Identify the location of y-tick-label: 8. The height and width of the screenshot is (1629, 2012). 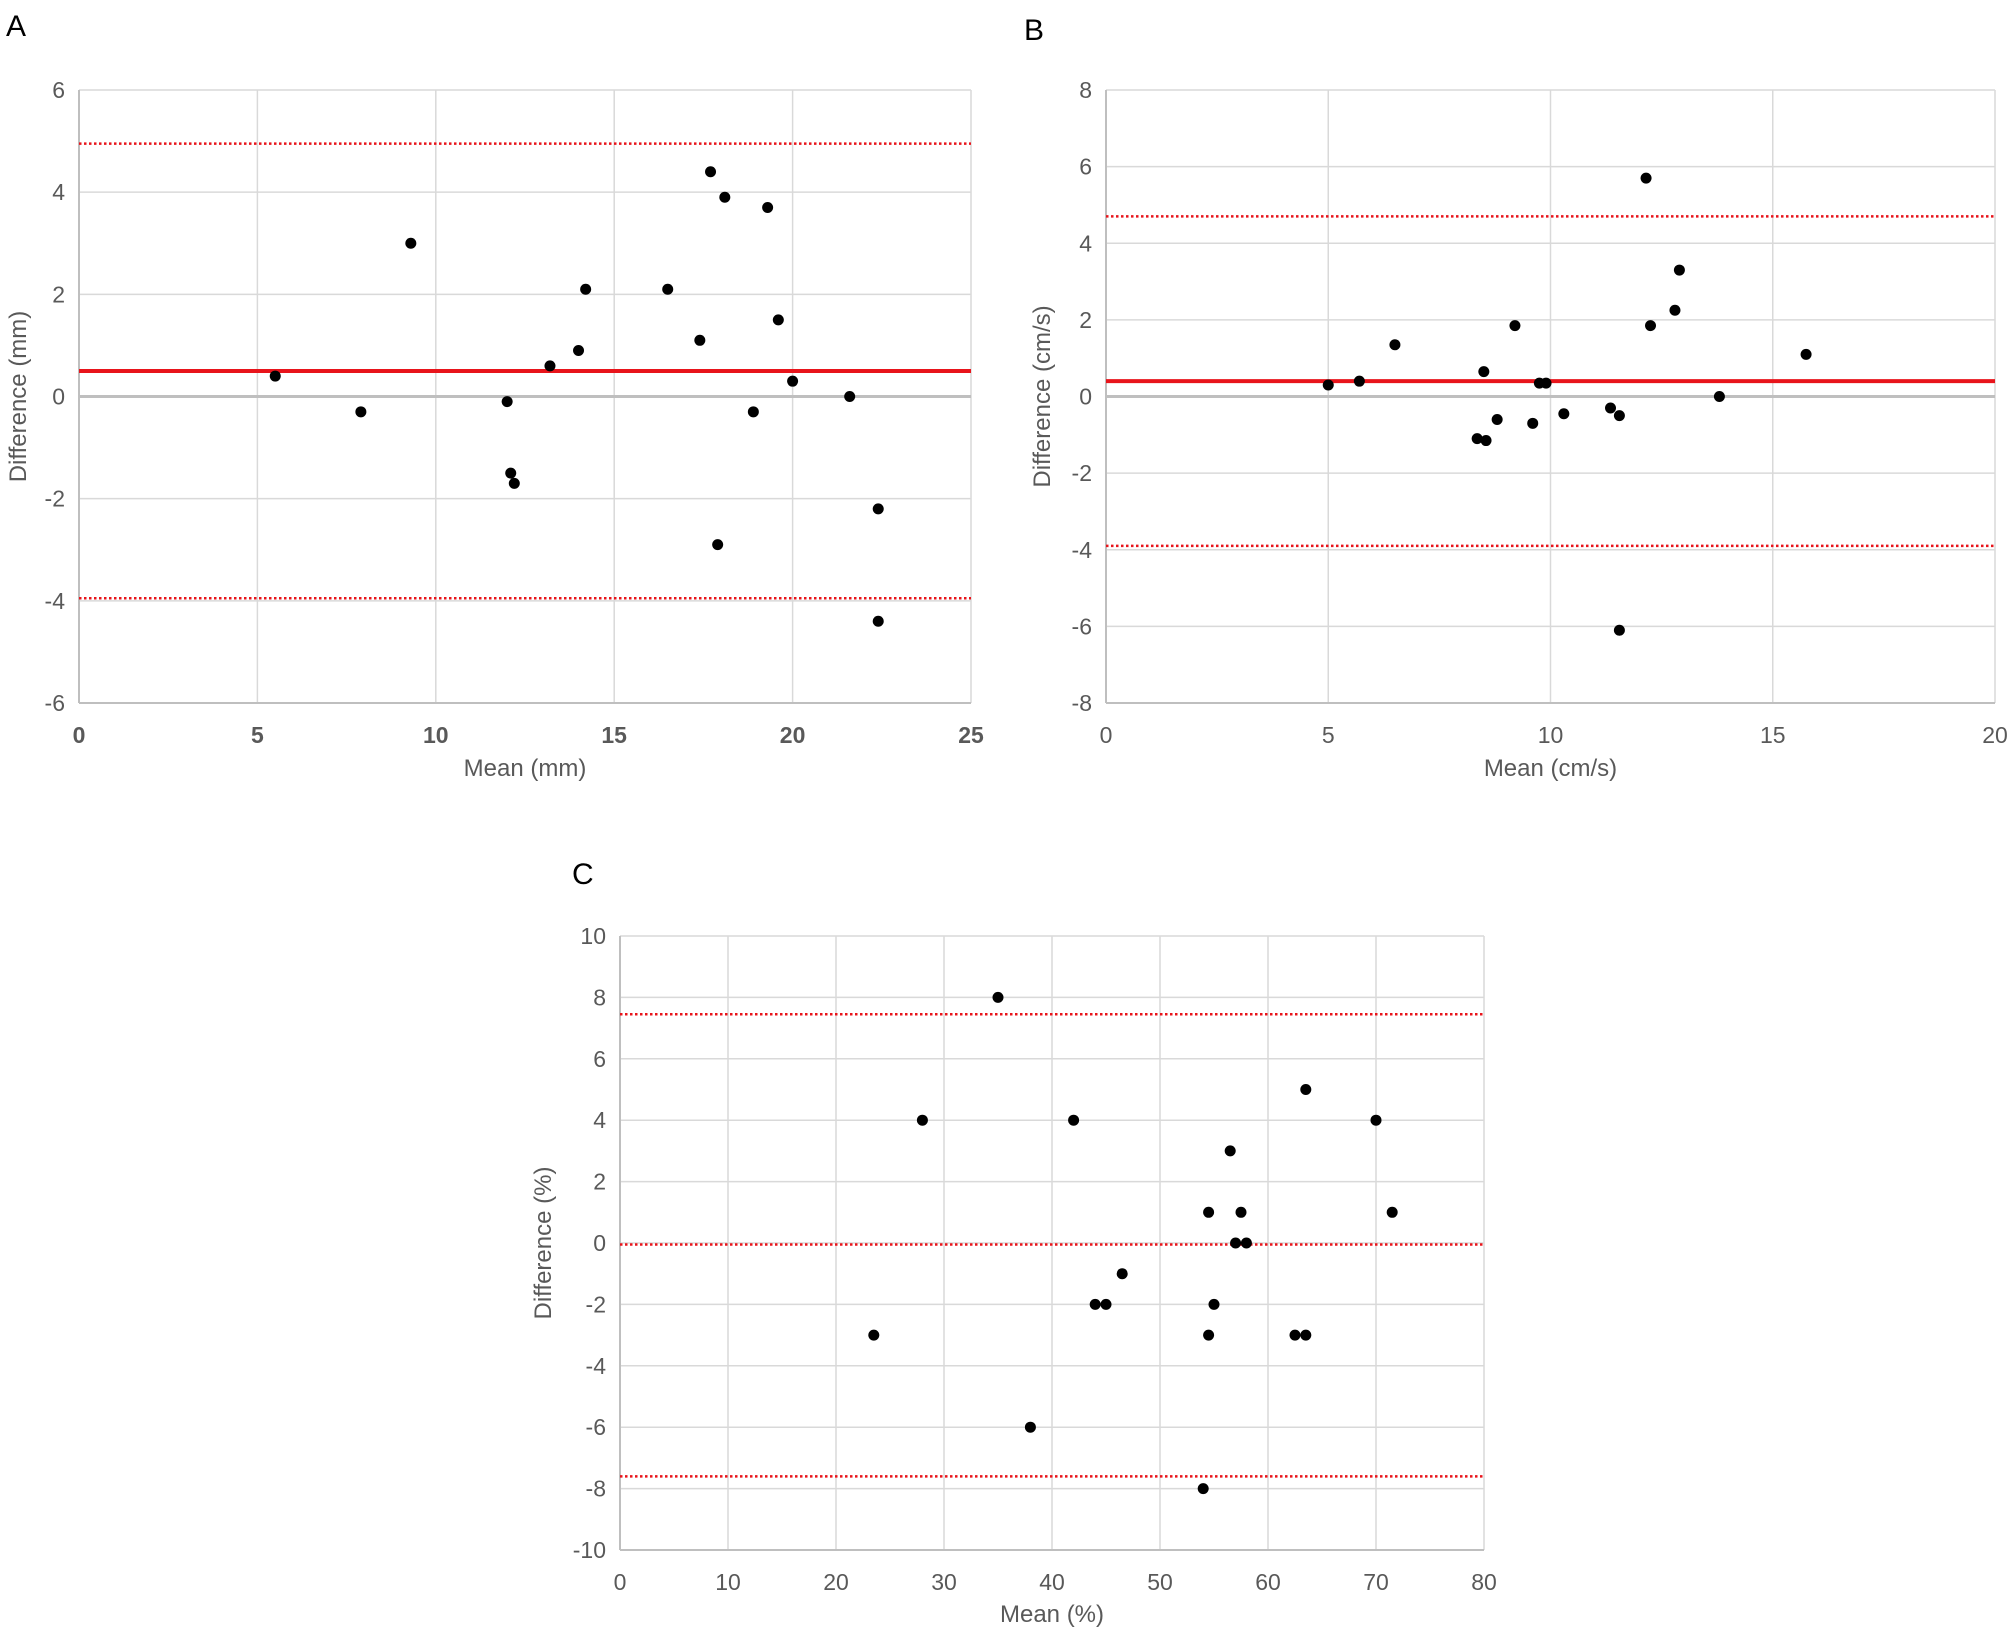
(599, 997).